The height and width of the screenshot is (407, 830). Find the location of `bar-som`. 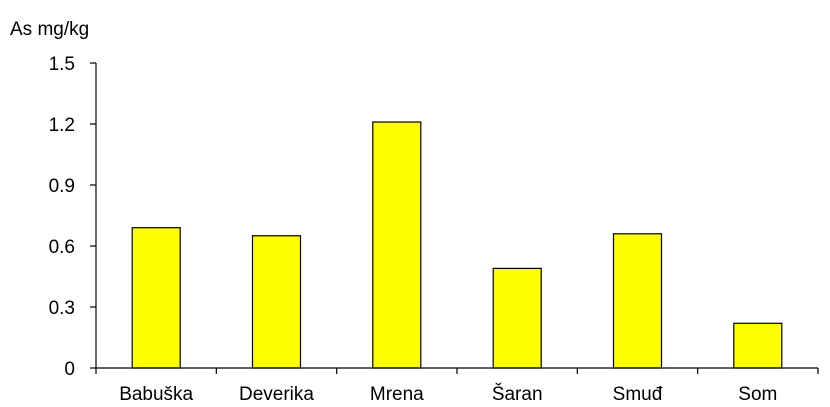

bar-som is located at coordinates (758, 345).